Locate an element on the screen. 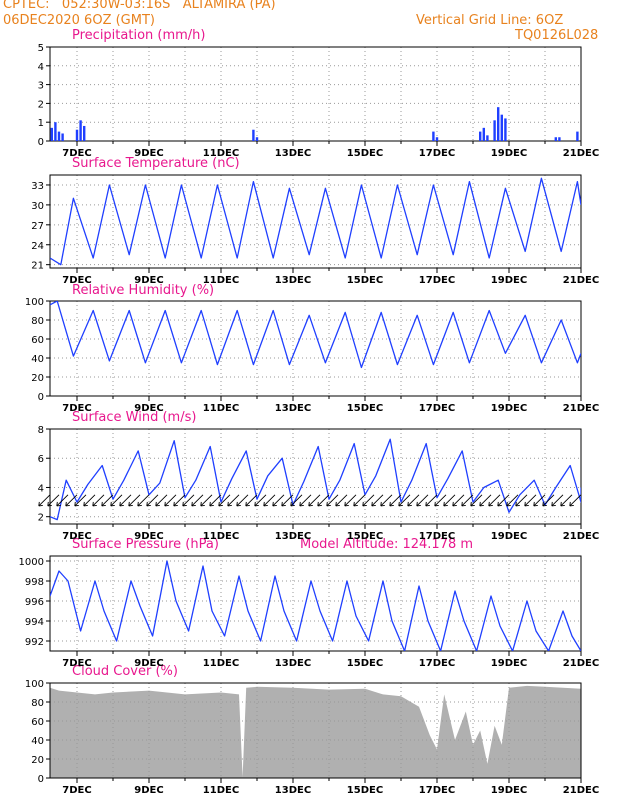 The image size is (618, 800). y-tick-label: 8 is located at coordinates (41, 430).